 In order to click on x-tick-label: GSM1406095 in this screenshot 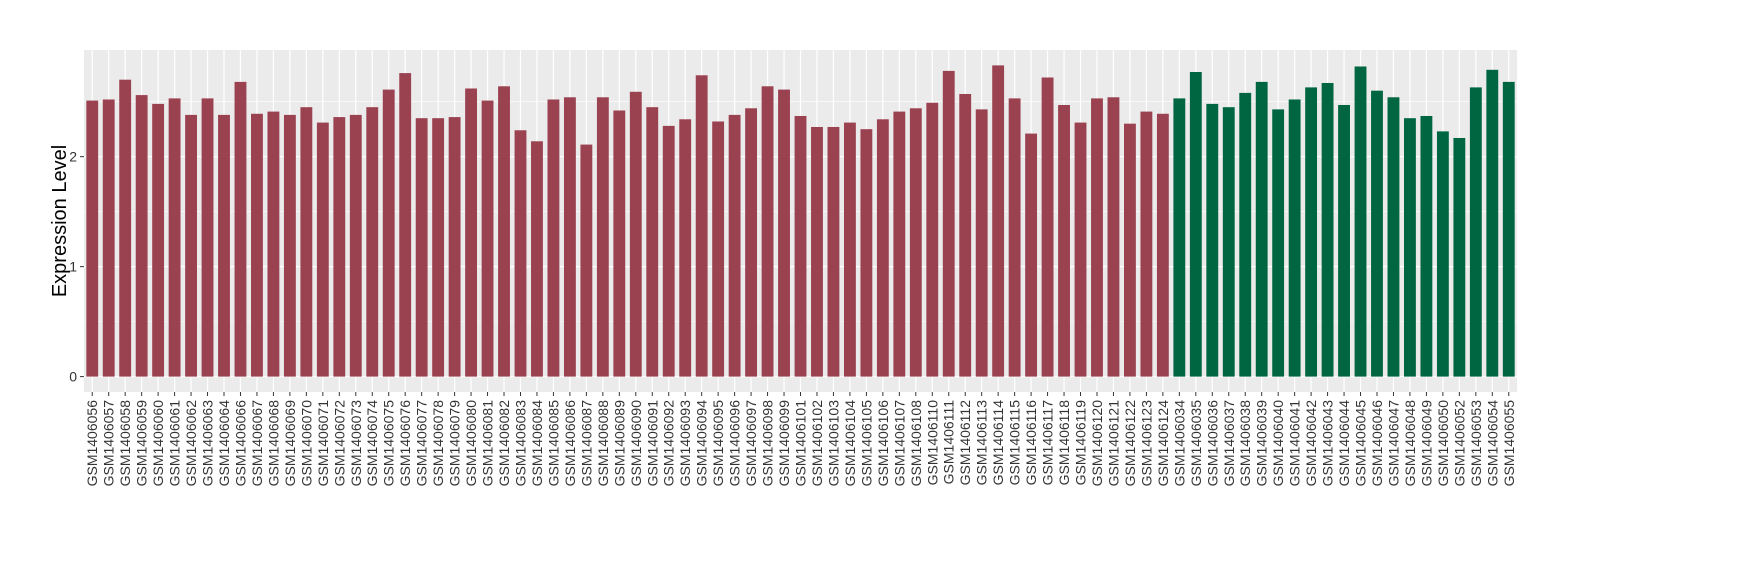, I will do `click(718, 443)`.